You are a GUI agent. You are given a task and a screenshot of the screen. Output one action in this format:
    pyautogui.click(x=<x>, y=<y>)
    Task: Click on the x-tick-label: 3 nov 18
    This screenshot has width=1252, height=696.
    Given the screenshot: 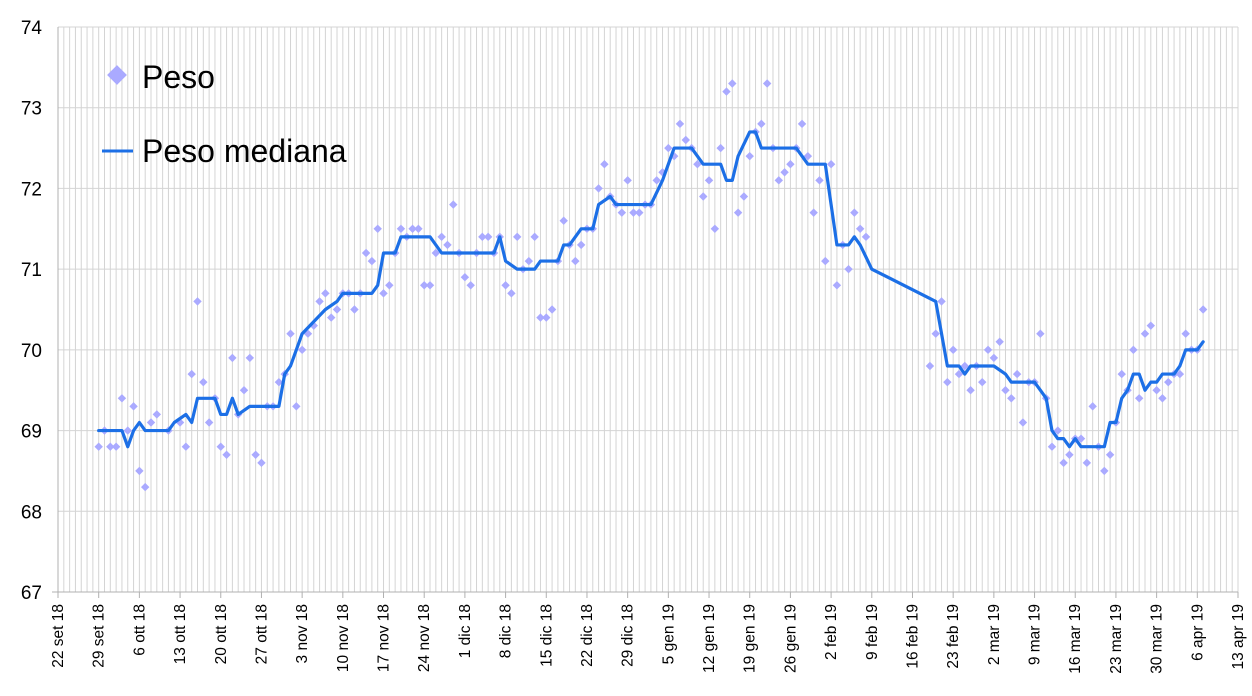 What is the action you would take?
    pyautogui.click(x=302, y=633)
    